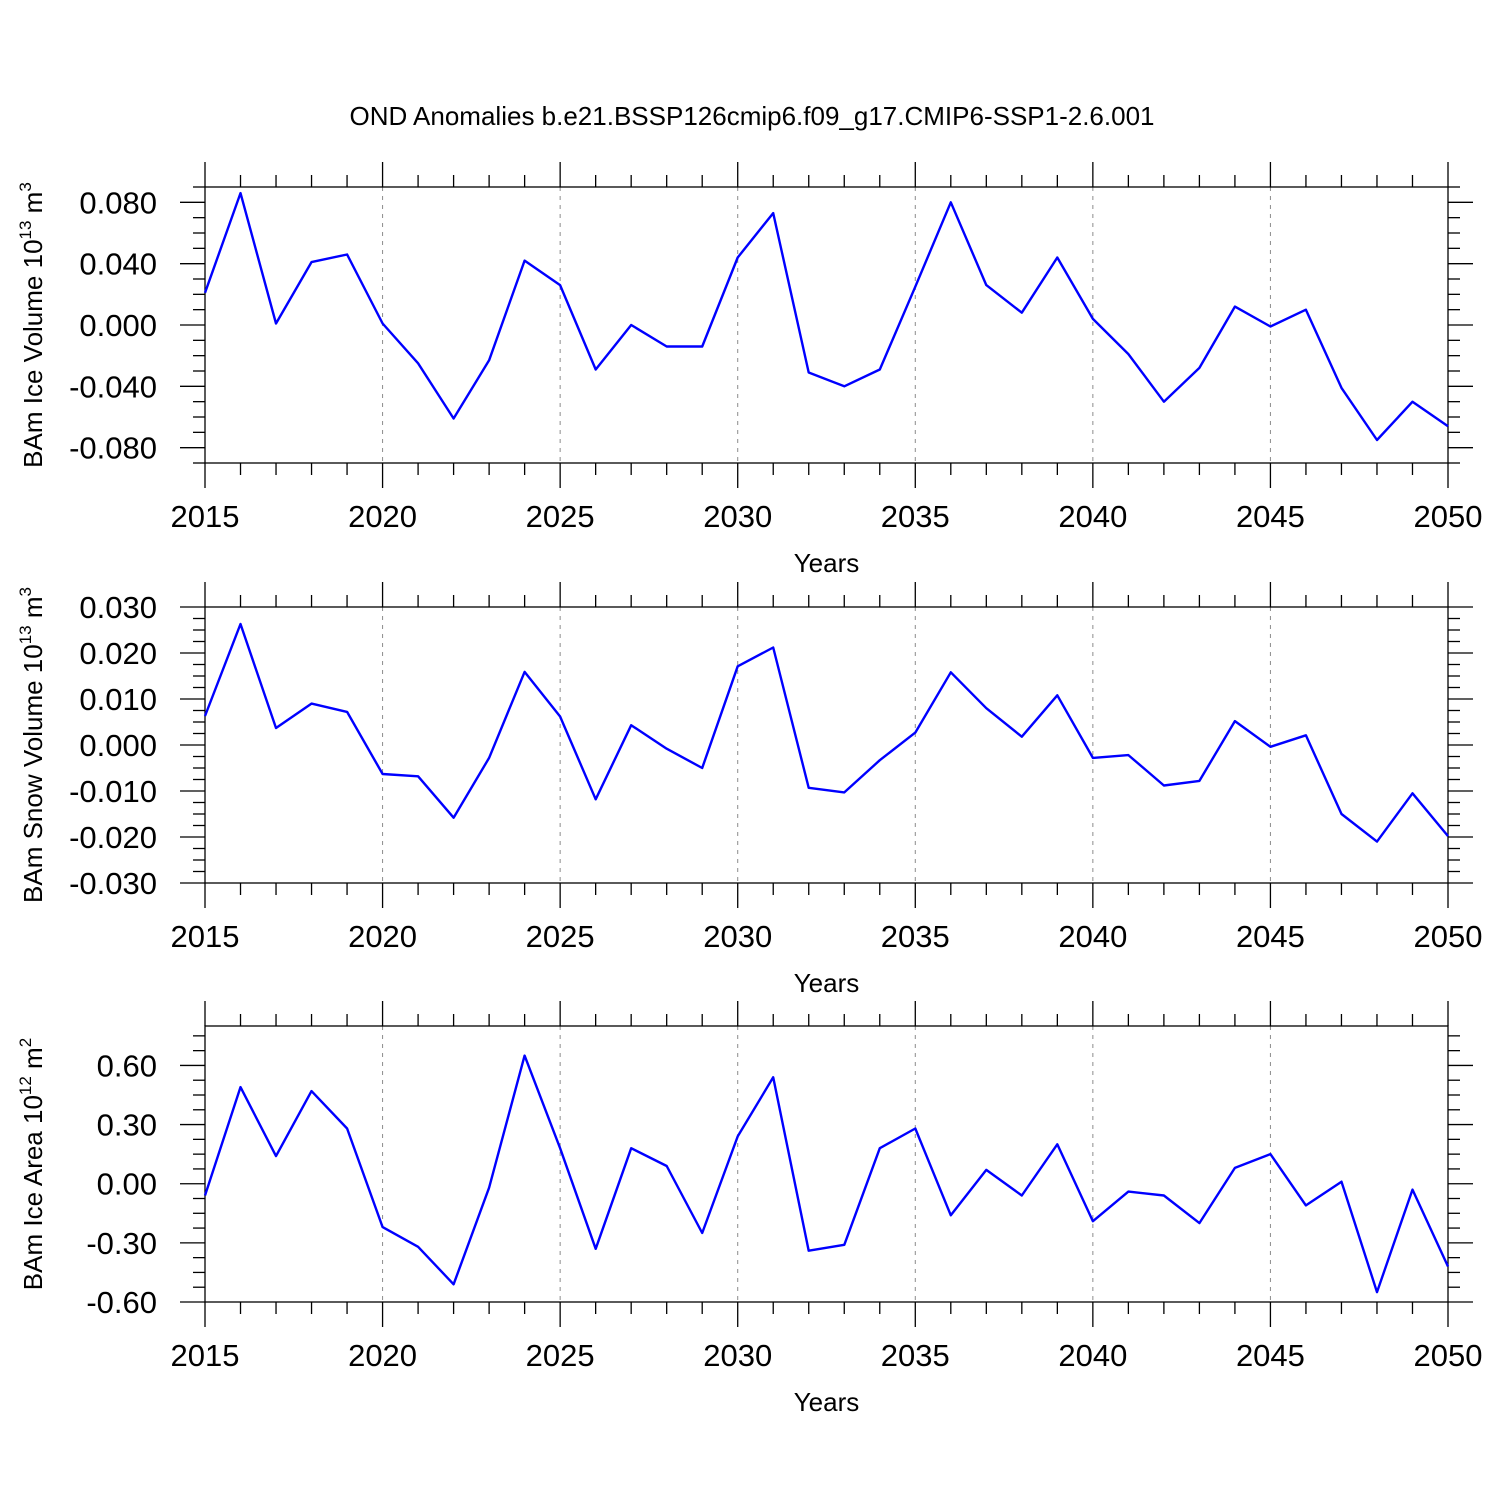 Image resolution: width=1500 pixels, height=1500 pixels. Describe the element at coordinates (127, 1184) in the screenshot. I see `y-tick-label: 0.00` at that location.